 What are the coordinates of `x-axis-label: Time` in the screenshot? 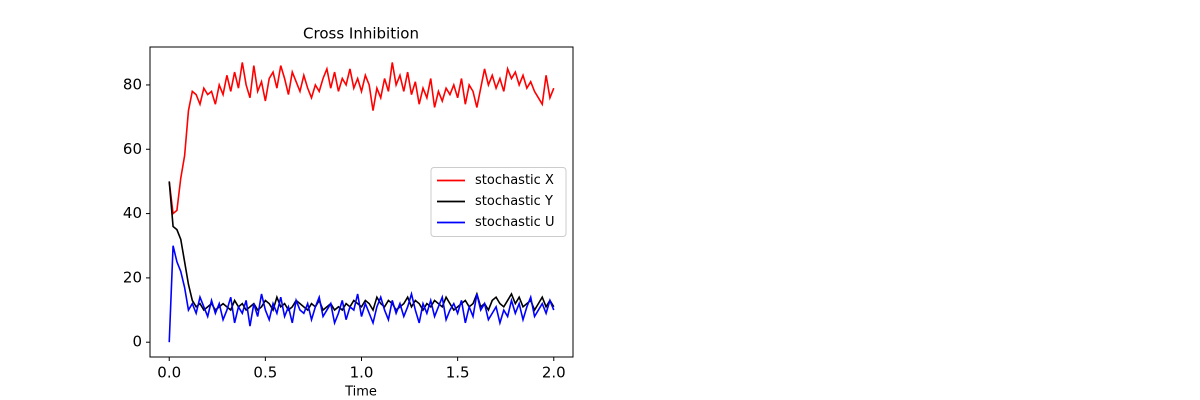 It's located at (360, 392).